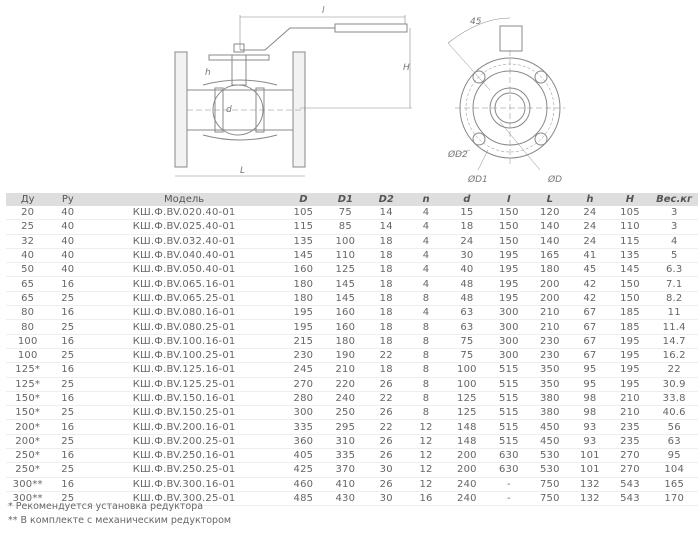 Image resolution: width=700 pixels, height=539 pixels. Describe the element at coordinates (184, 327) in the screenshot. I see `table-cell: КШ.Ф.BV.080.25-01` at that location.